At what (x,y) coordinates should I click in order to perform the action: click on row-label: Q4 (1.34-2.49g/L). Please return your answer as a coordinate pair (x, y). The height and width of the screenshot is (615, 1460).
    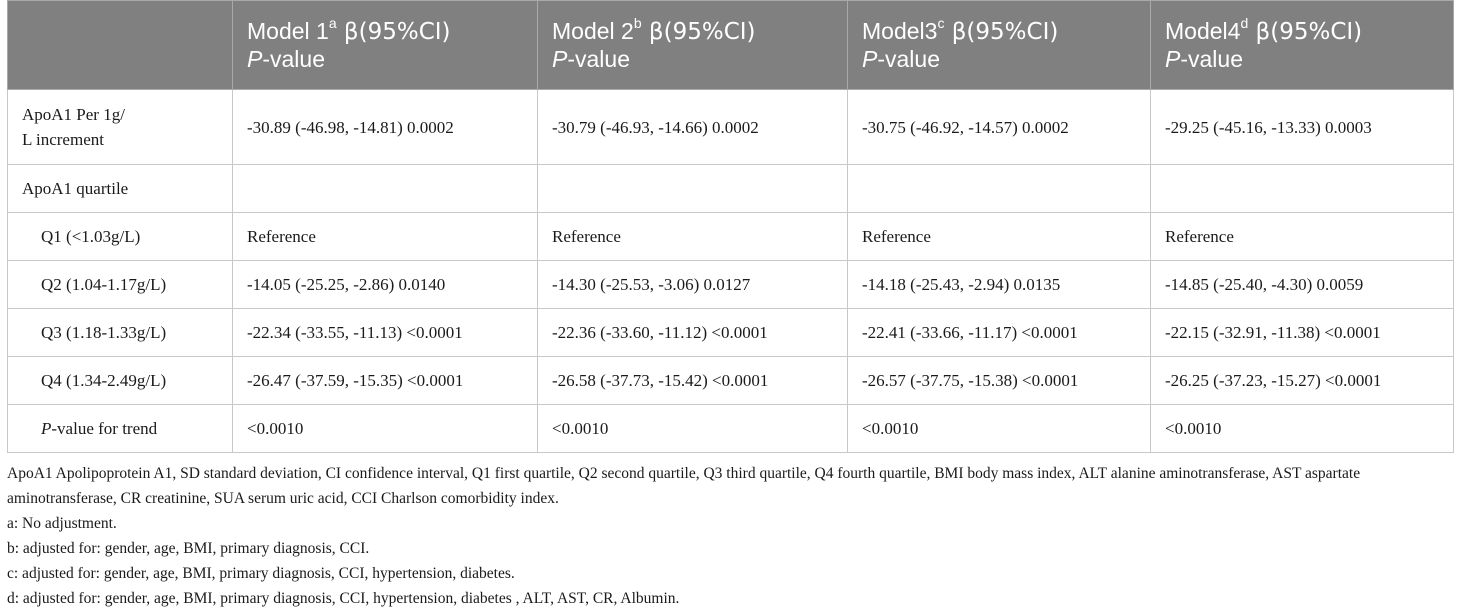
    Looking at the image, I should click on (120, 380).